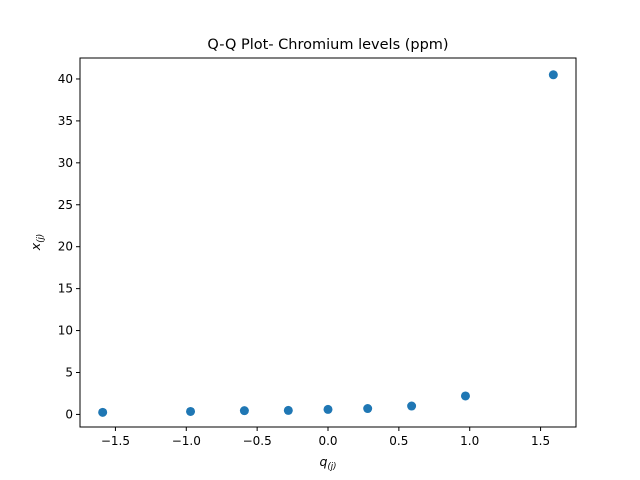 Image resolution: width=640 pixels, height=480 pixels. What do you see at coordinates (65, 289) in the screenshot?
I see `y-tick-label: 15` at bounding box center [65, 289].